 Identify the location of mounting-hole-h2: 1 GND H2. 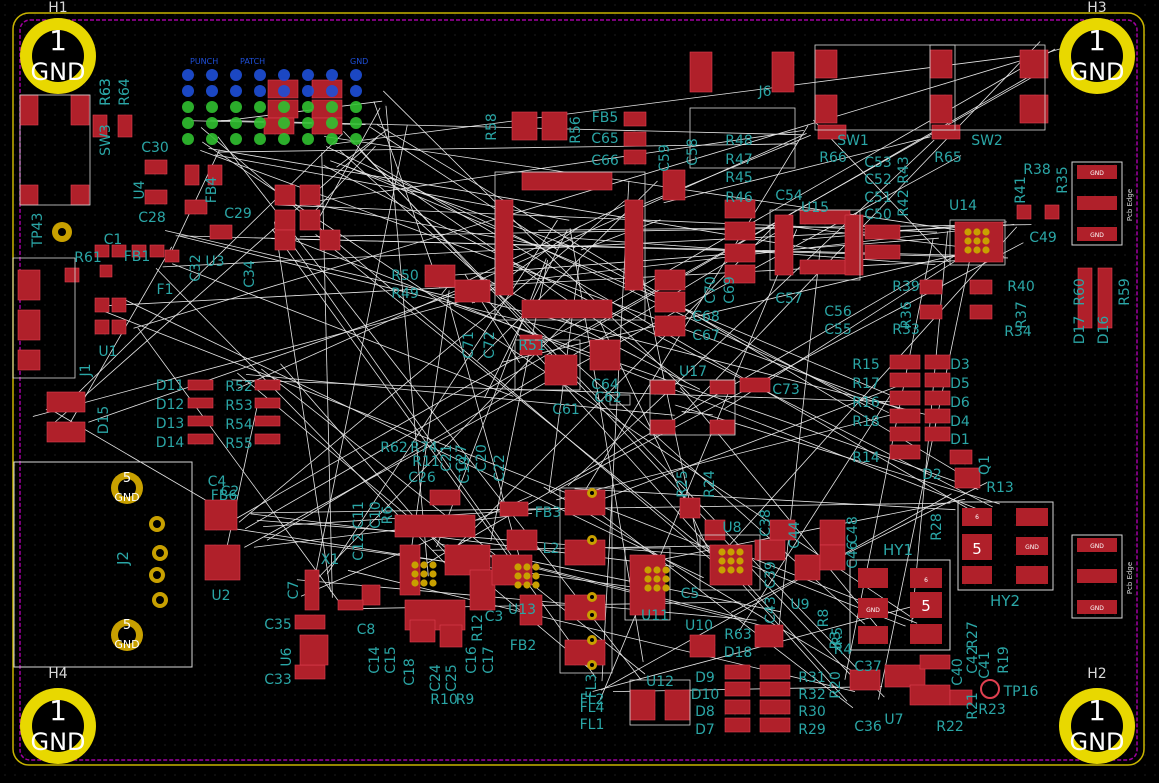
(1097, 715).